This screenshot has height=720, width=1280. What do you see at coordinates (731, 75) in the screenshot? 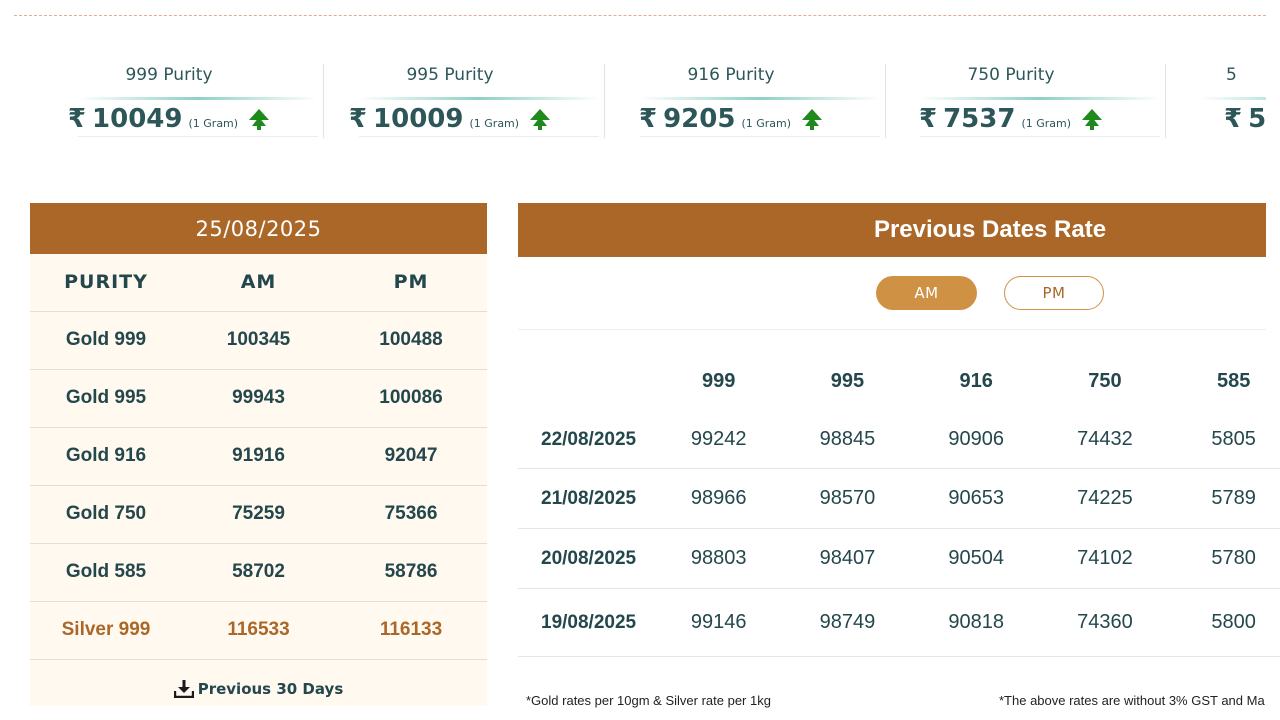
I see `ticker-purity-label: 916 Purity` at bounding box center [731, 75].